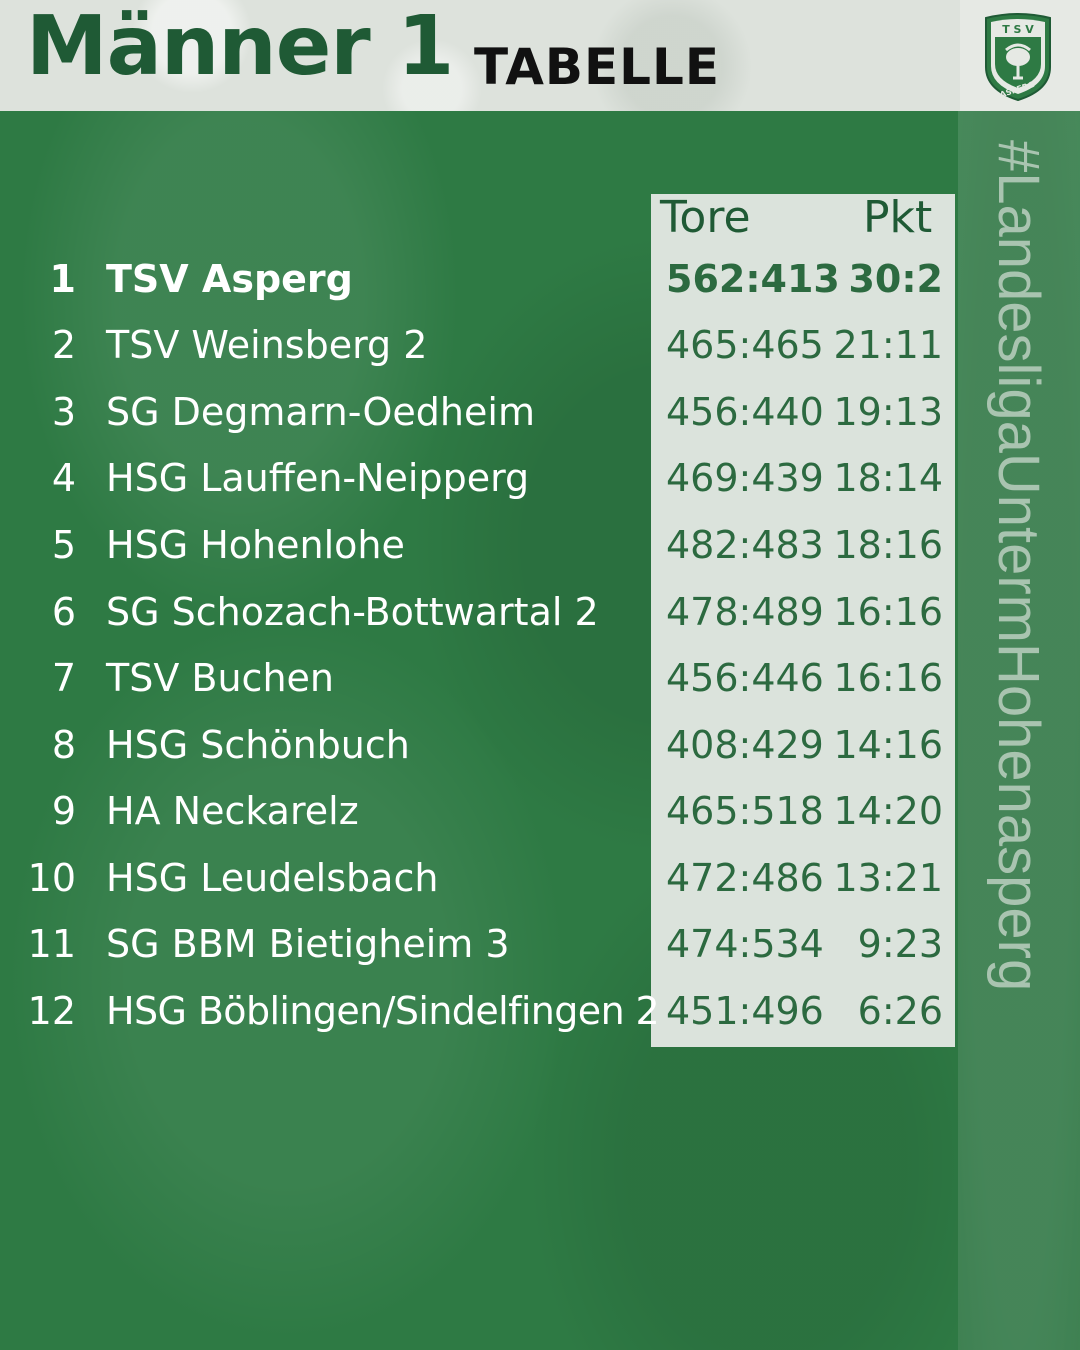  What do you see at coordinates (479, 745) in the screenshot?
I see `table-row: 8 HSG Schönbuch 408:429 14:16` at bounding box center [479, 745].